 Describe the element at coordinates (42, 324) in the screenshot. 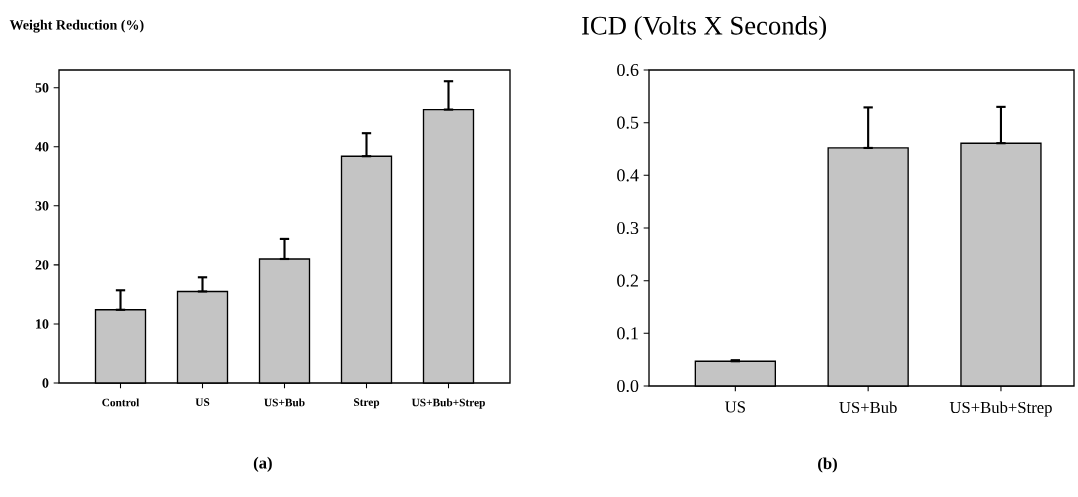

I see `y-tick-label: 10` at that location.